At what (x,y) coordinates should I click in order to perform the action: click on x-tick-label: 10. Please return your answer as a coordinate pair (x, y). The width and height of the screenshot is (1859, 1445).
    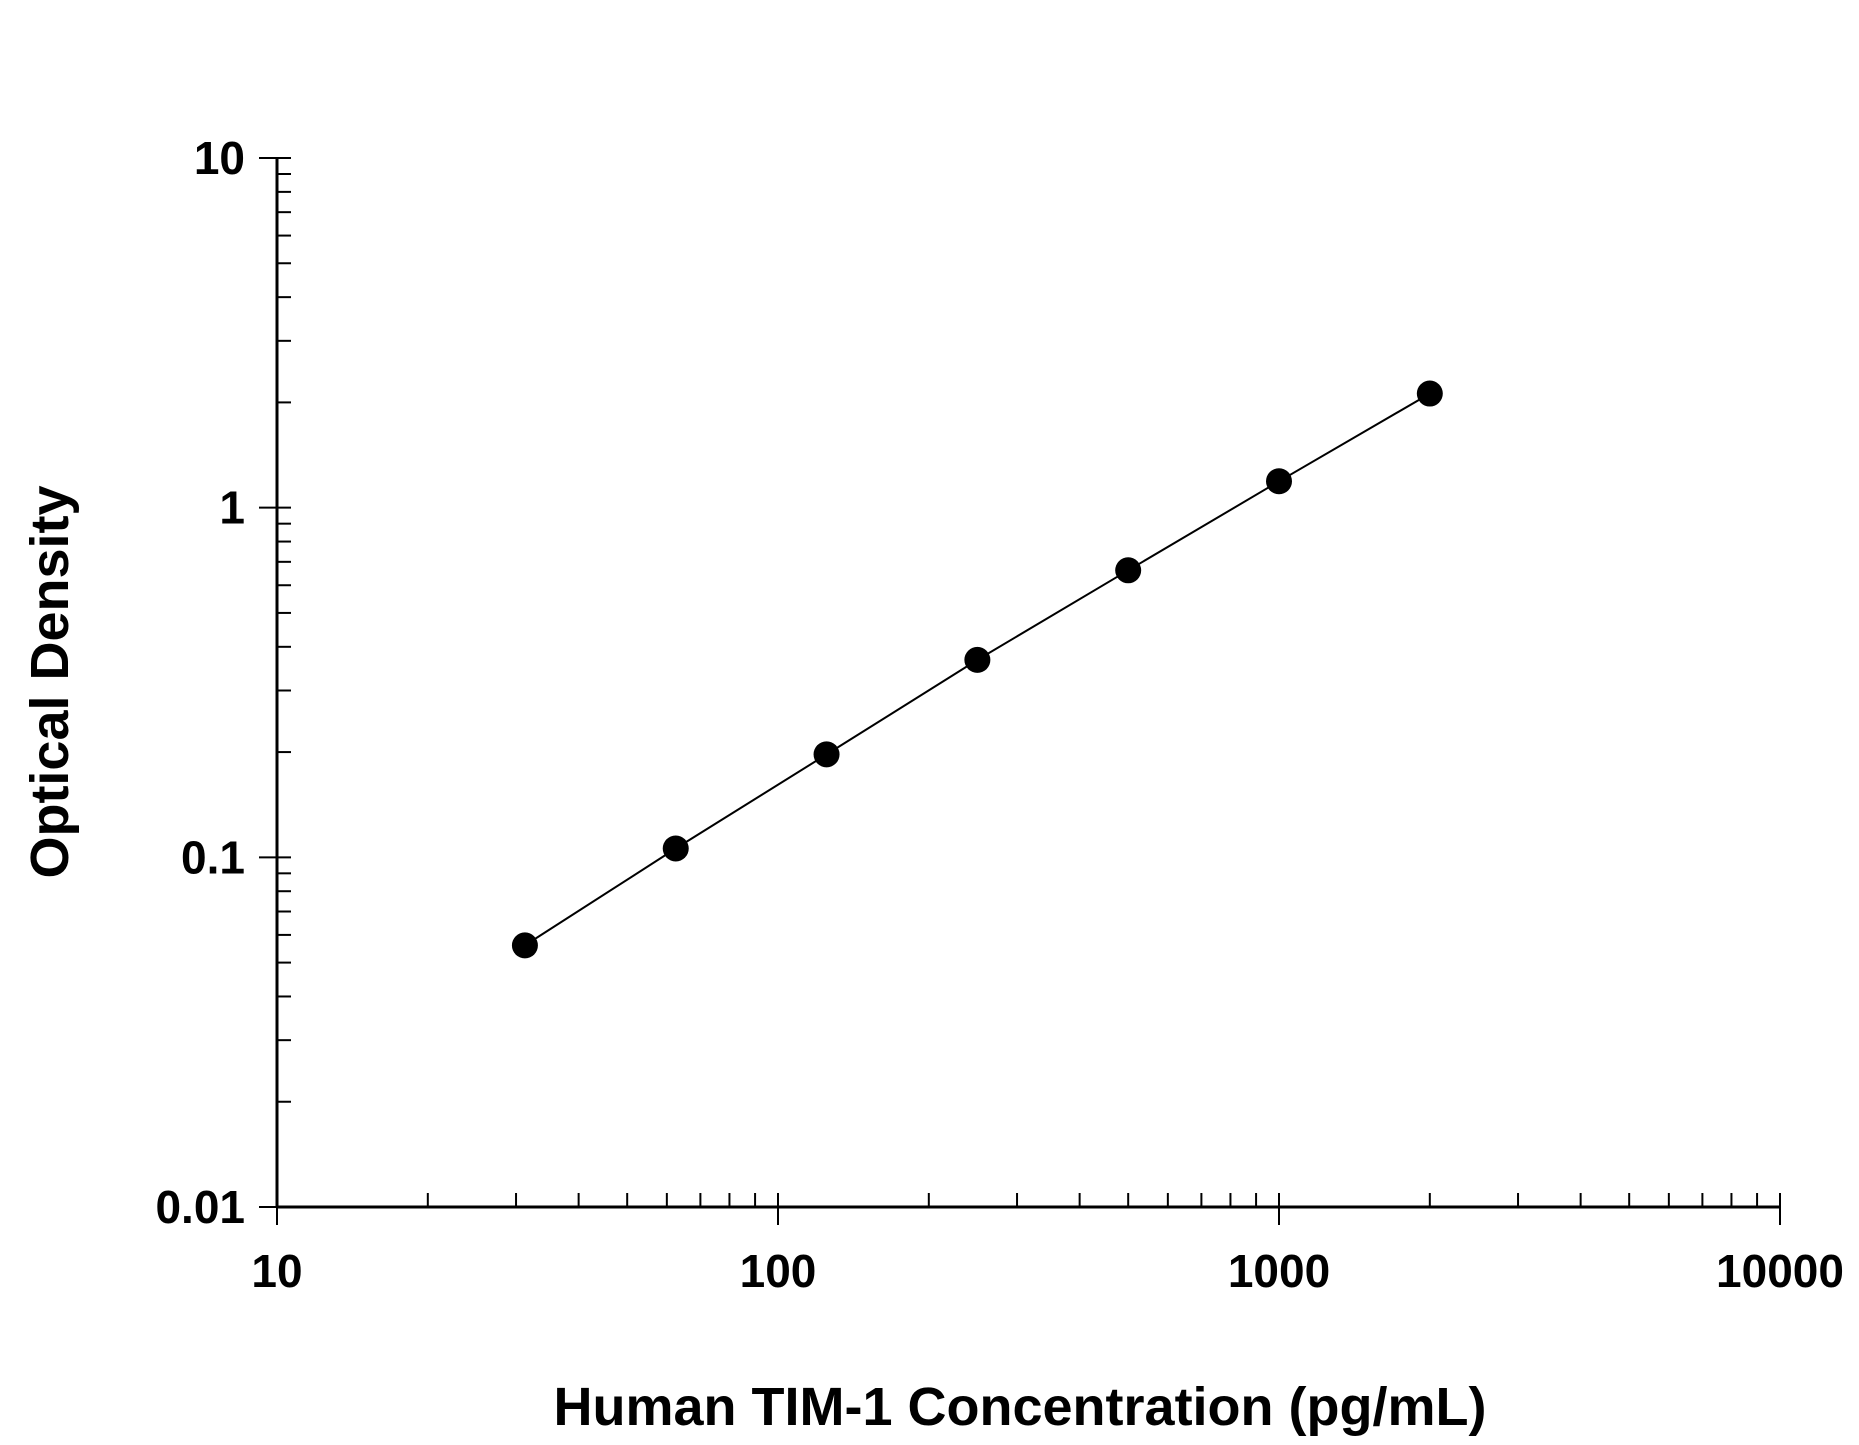
    Looking at the image, I should click on (276, 1271).